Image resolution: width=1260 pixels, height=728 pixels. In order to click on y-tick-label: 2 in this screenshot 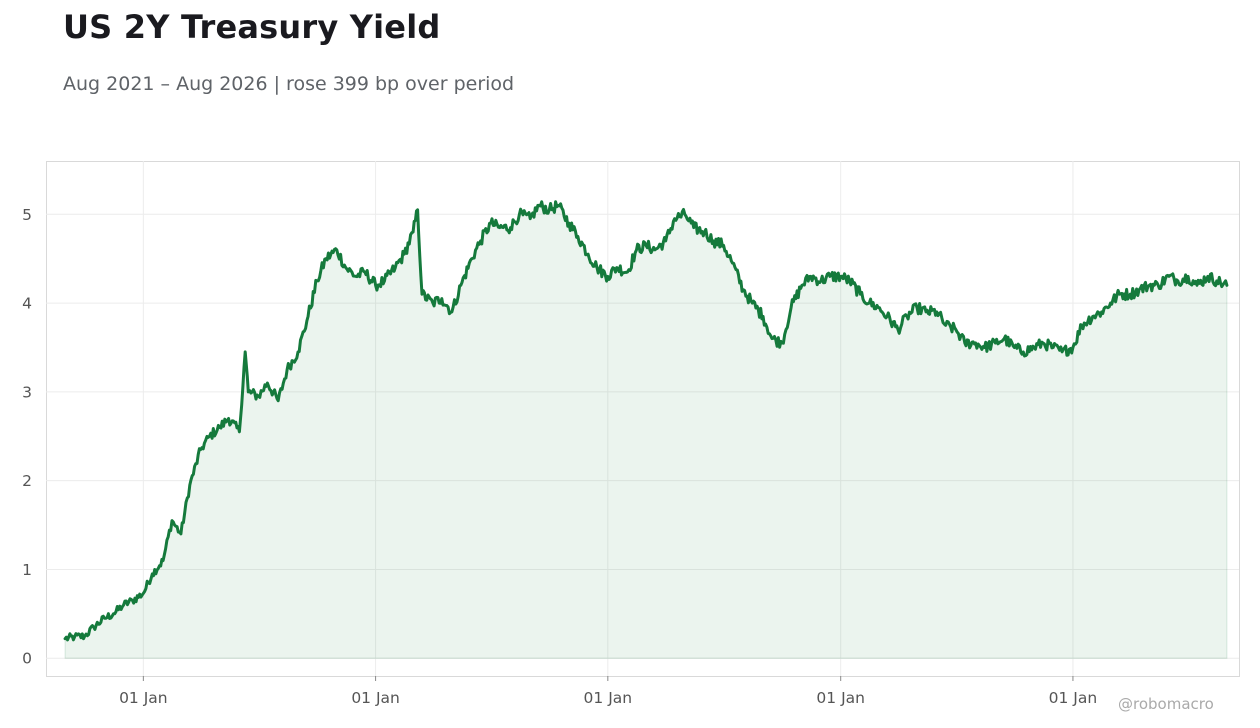, I will do `click(27, 481)`.